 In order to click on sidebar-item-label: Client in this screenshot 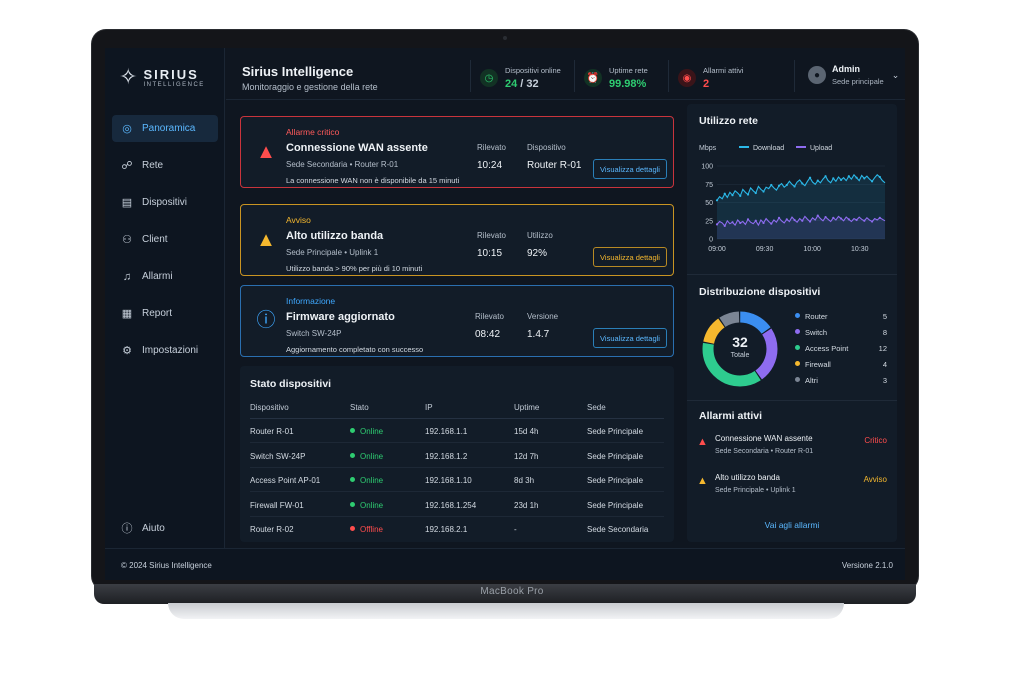, I will do `click(155, 239)`.